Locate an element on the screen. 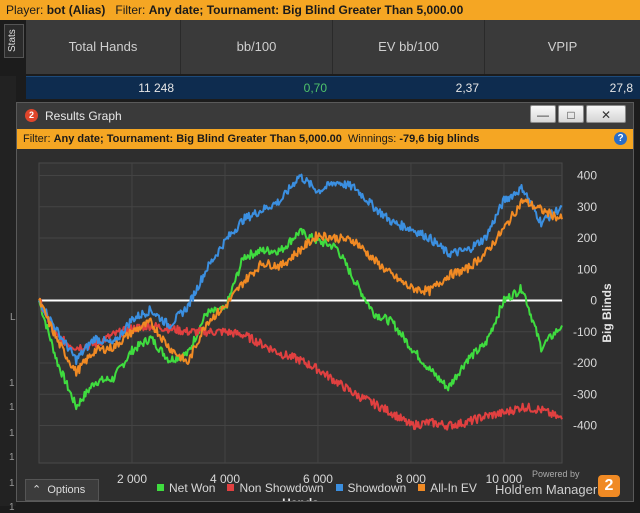 This screenshot has height=513, width=640. legend-item: Non Showdown is located at coordinates (275, 488).